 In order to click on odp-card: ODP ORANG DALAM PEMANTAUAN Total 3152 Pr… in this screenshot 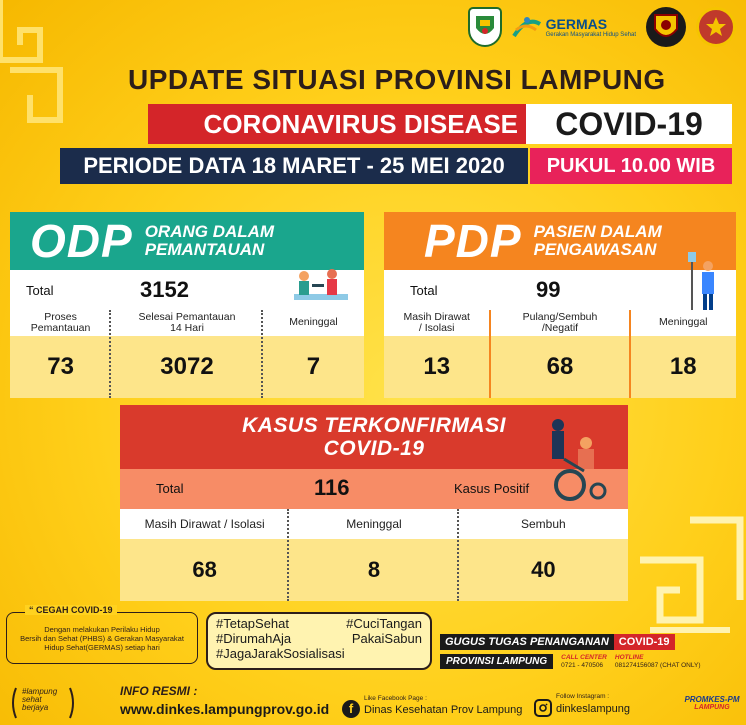, I will do `click(187, 305)`.